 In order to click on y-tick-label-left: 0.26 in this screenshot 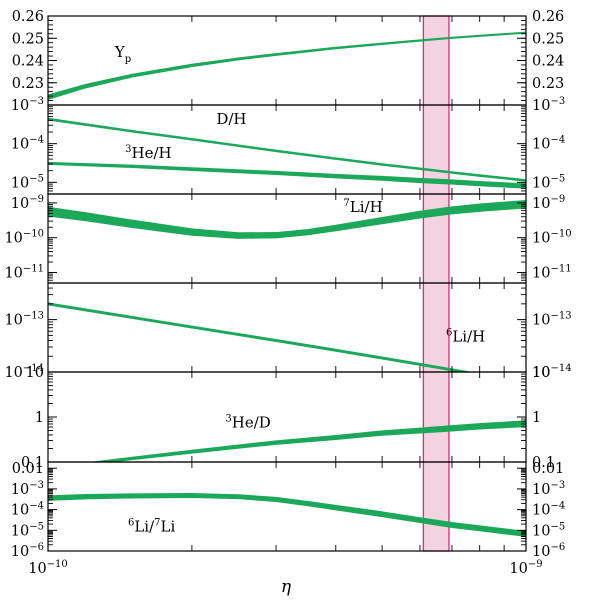, I will do `click(28, 17)`.